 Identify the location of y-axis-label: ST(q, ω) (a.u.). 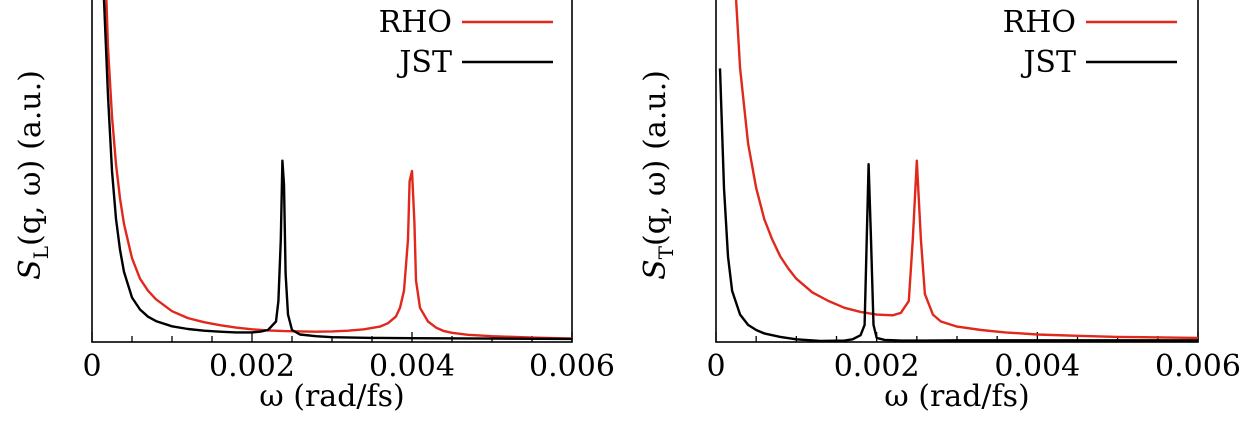
(658, 175).